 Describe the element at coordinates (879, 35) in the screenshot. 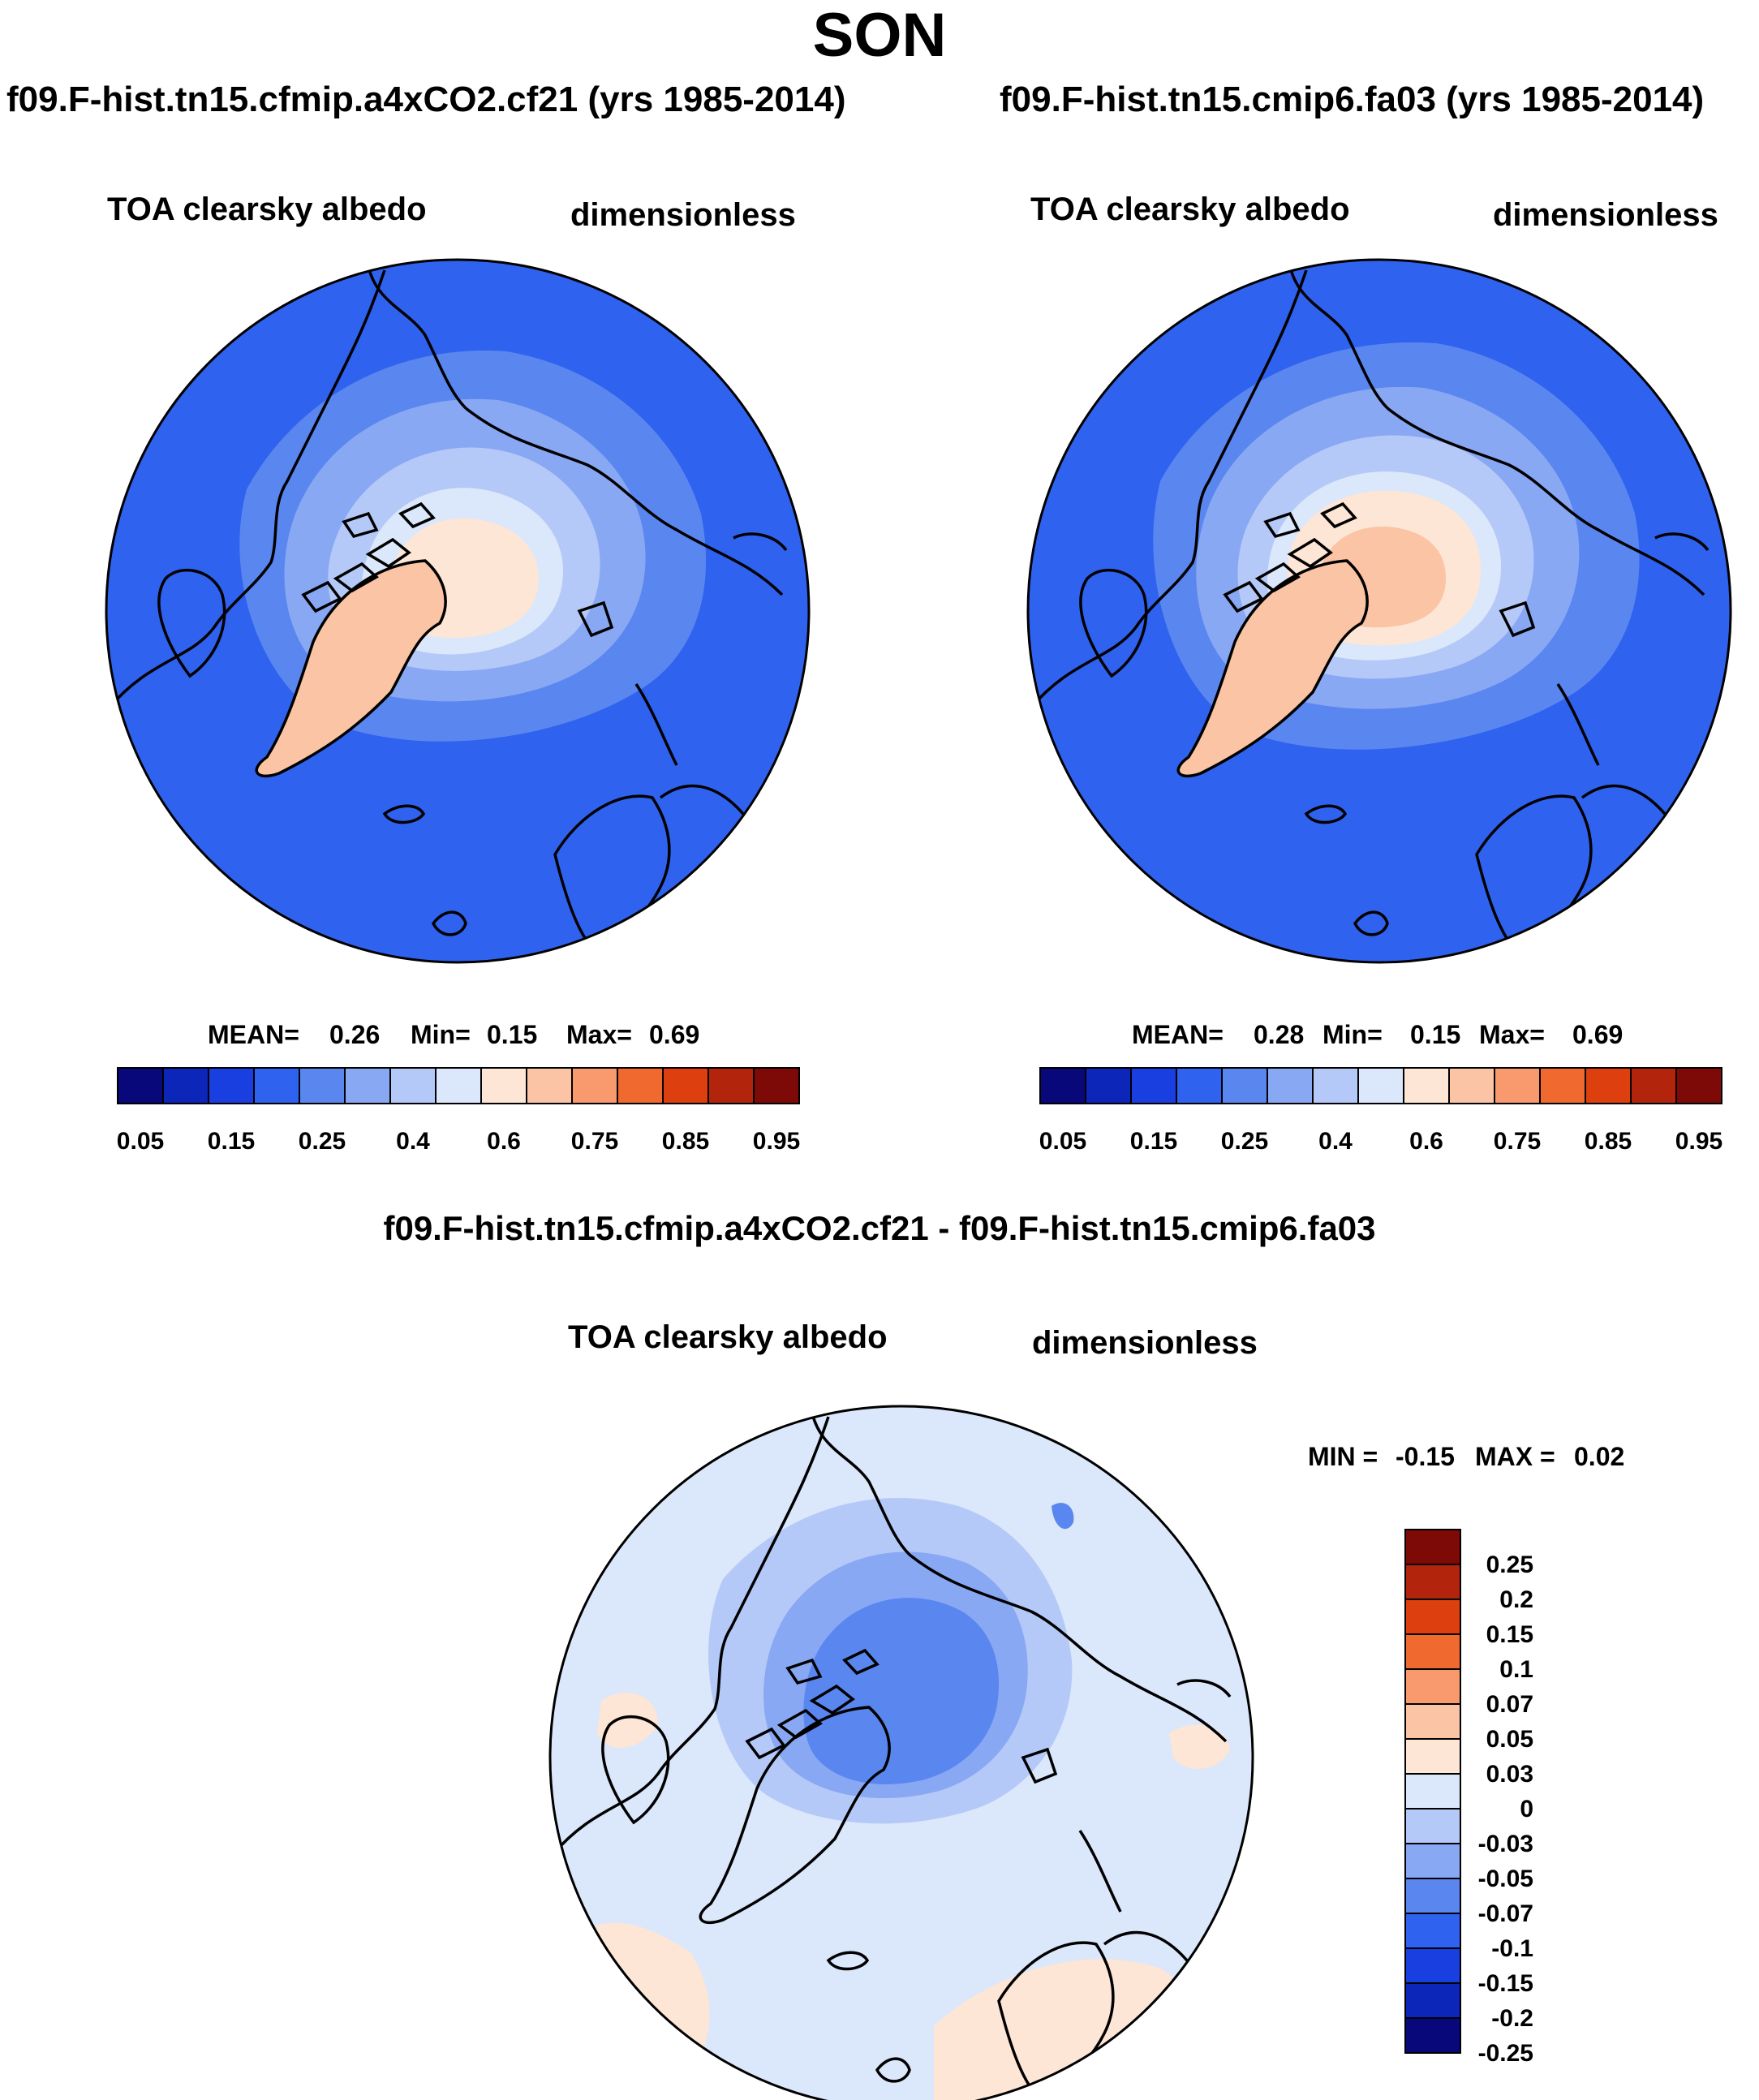

I see `page-title: SON` at that location.